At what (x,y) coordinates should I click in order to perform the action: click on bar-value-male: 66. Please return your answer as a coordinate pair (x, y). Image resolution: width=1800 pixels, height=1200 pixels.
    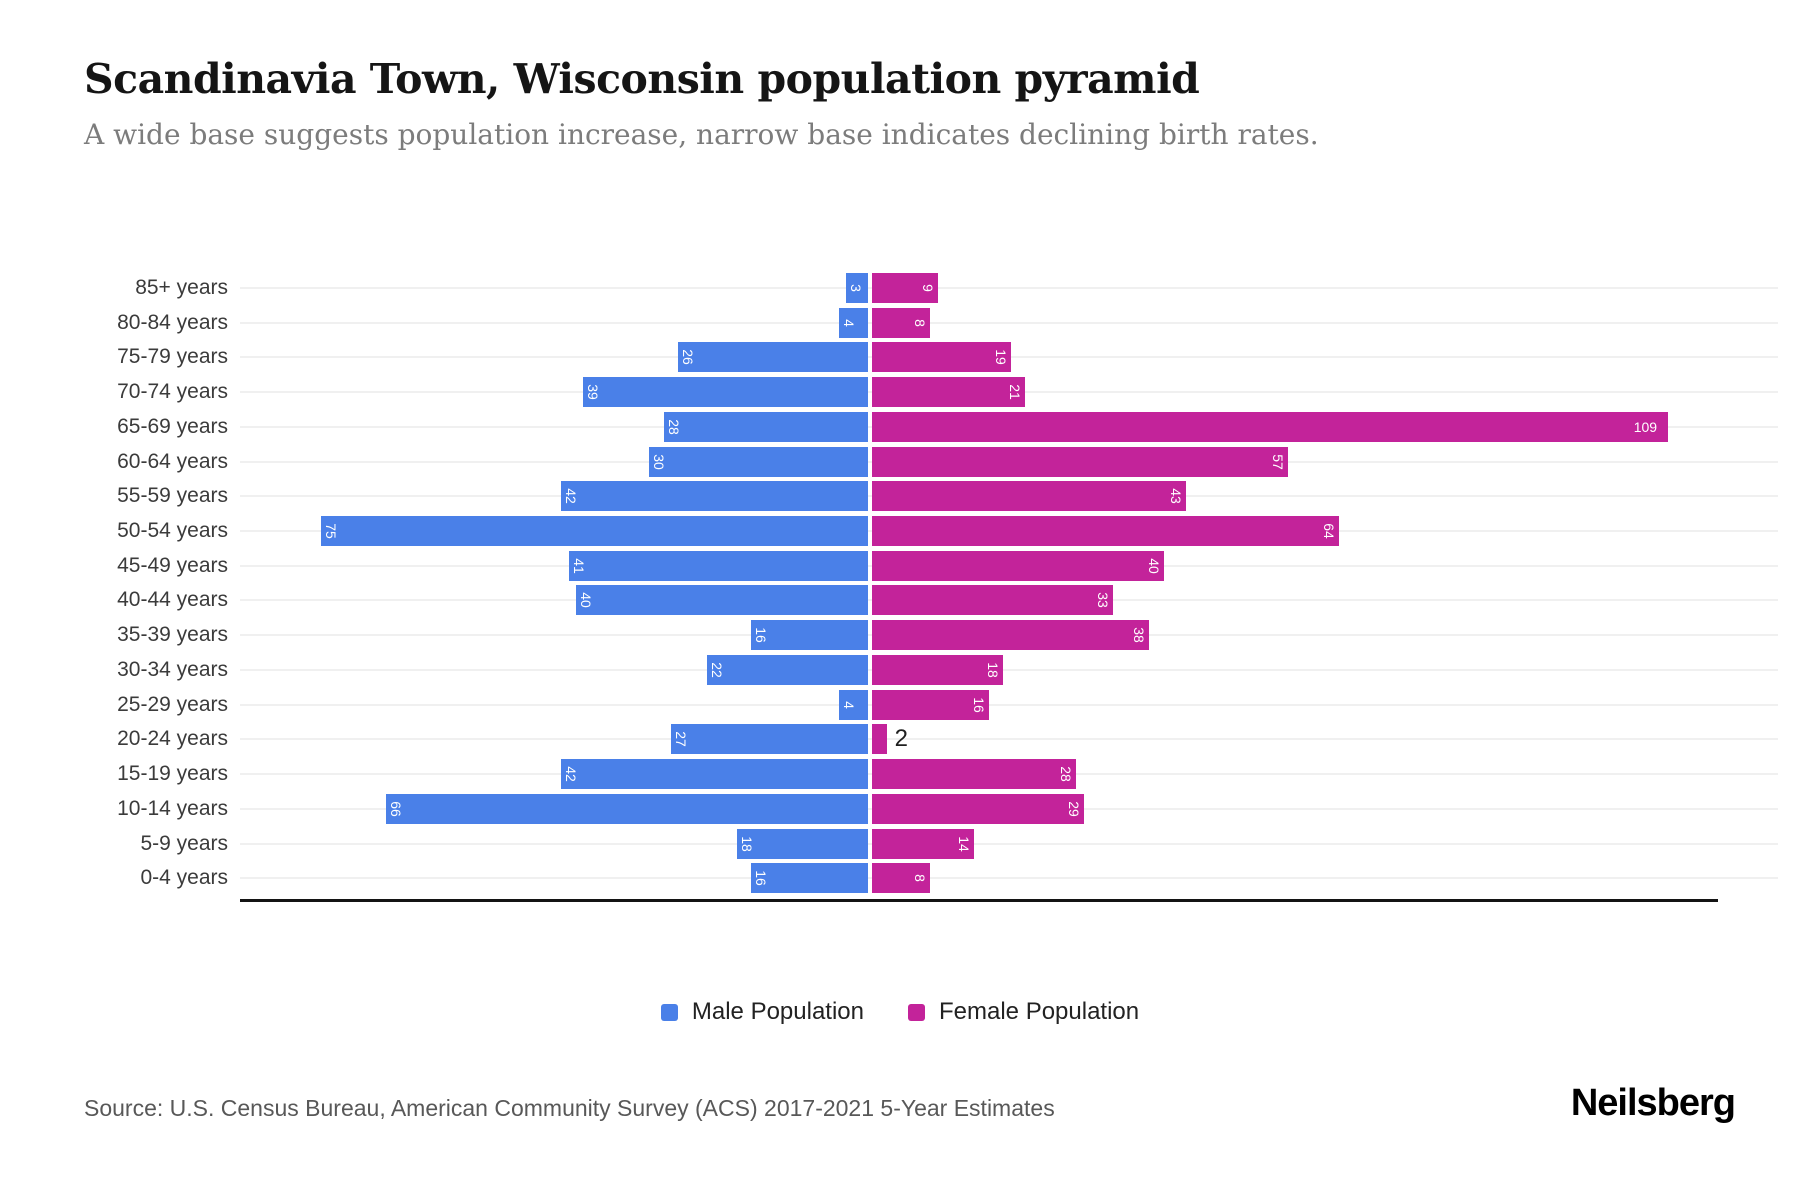
    Looking at the image, I should click on (396, 809).